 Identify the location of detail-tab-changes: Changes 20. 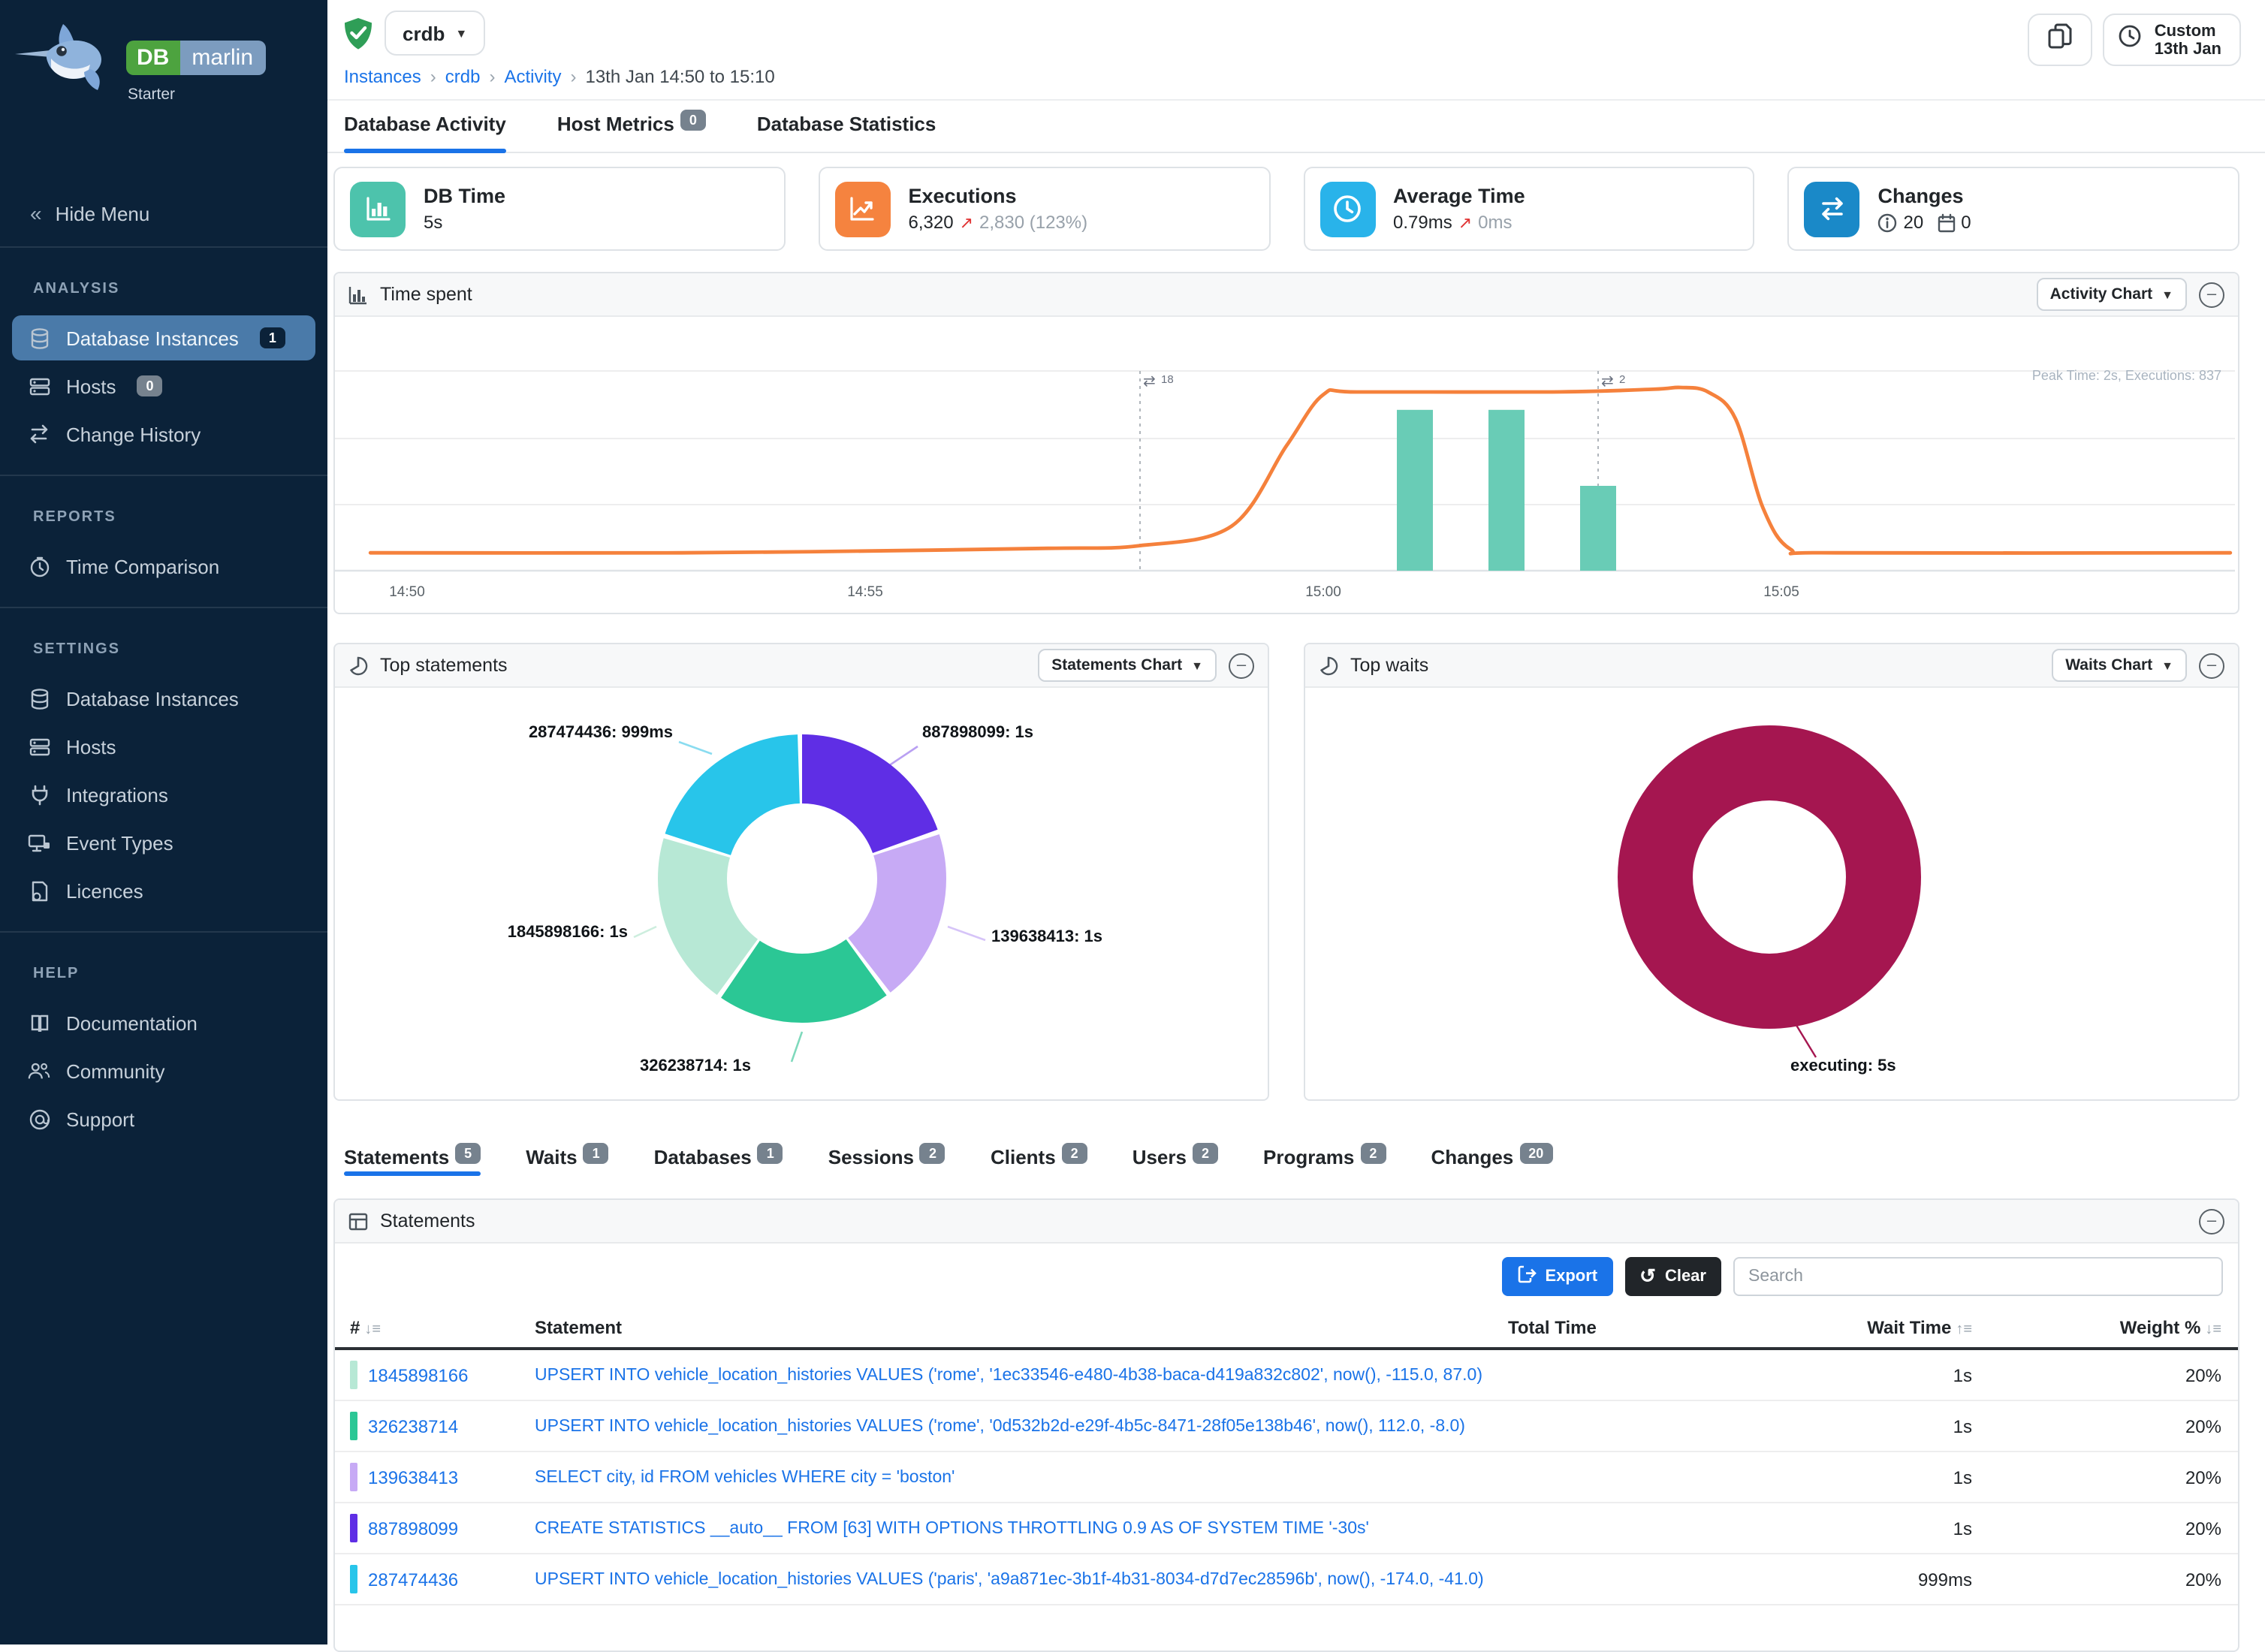
(1492, 1154).